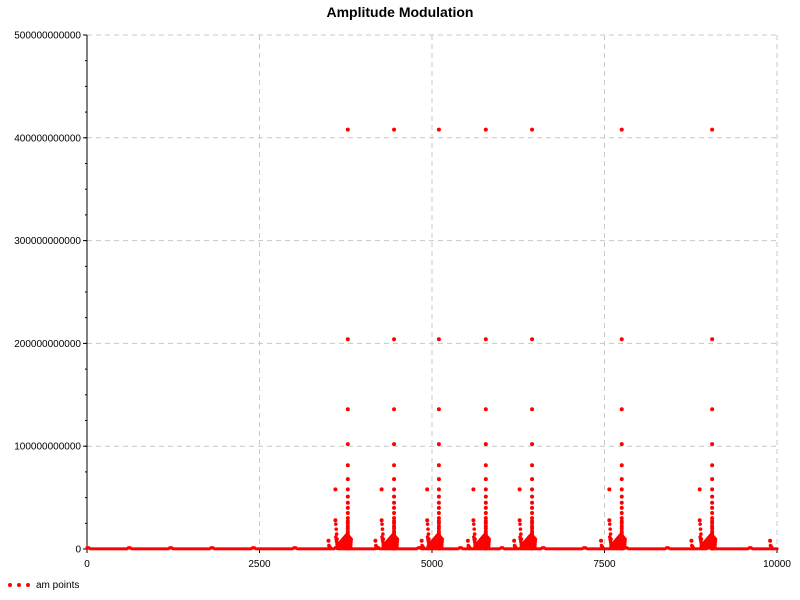 This screenshot has width=800, height=600. Describe the element at coordinates (78, 550) in the screenshot. I see `y-tick-label: 0` at that location.